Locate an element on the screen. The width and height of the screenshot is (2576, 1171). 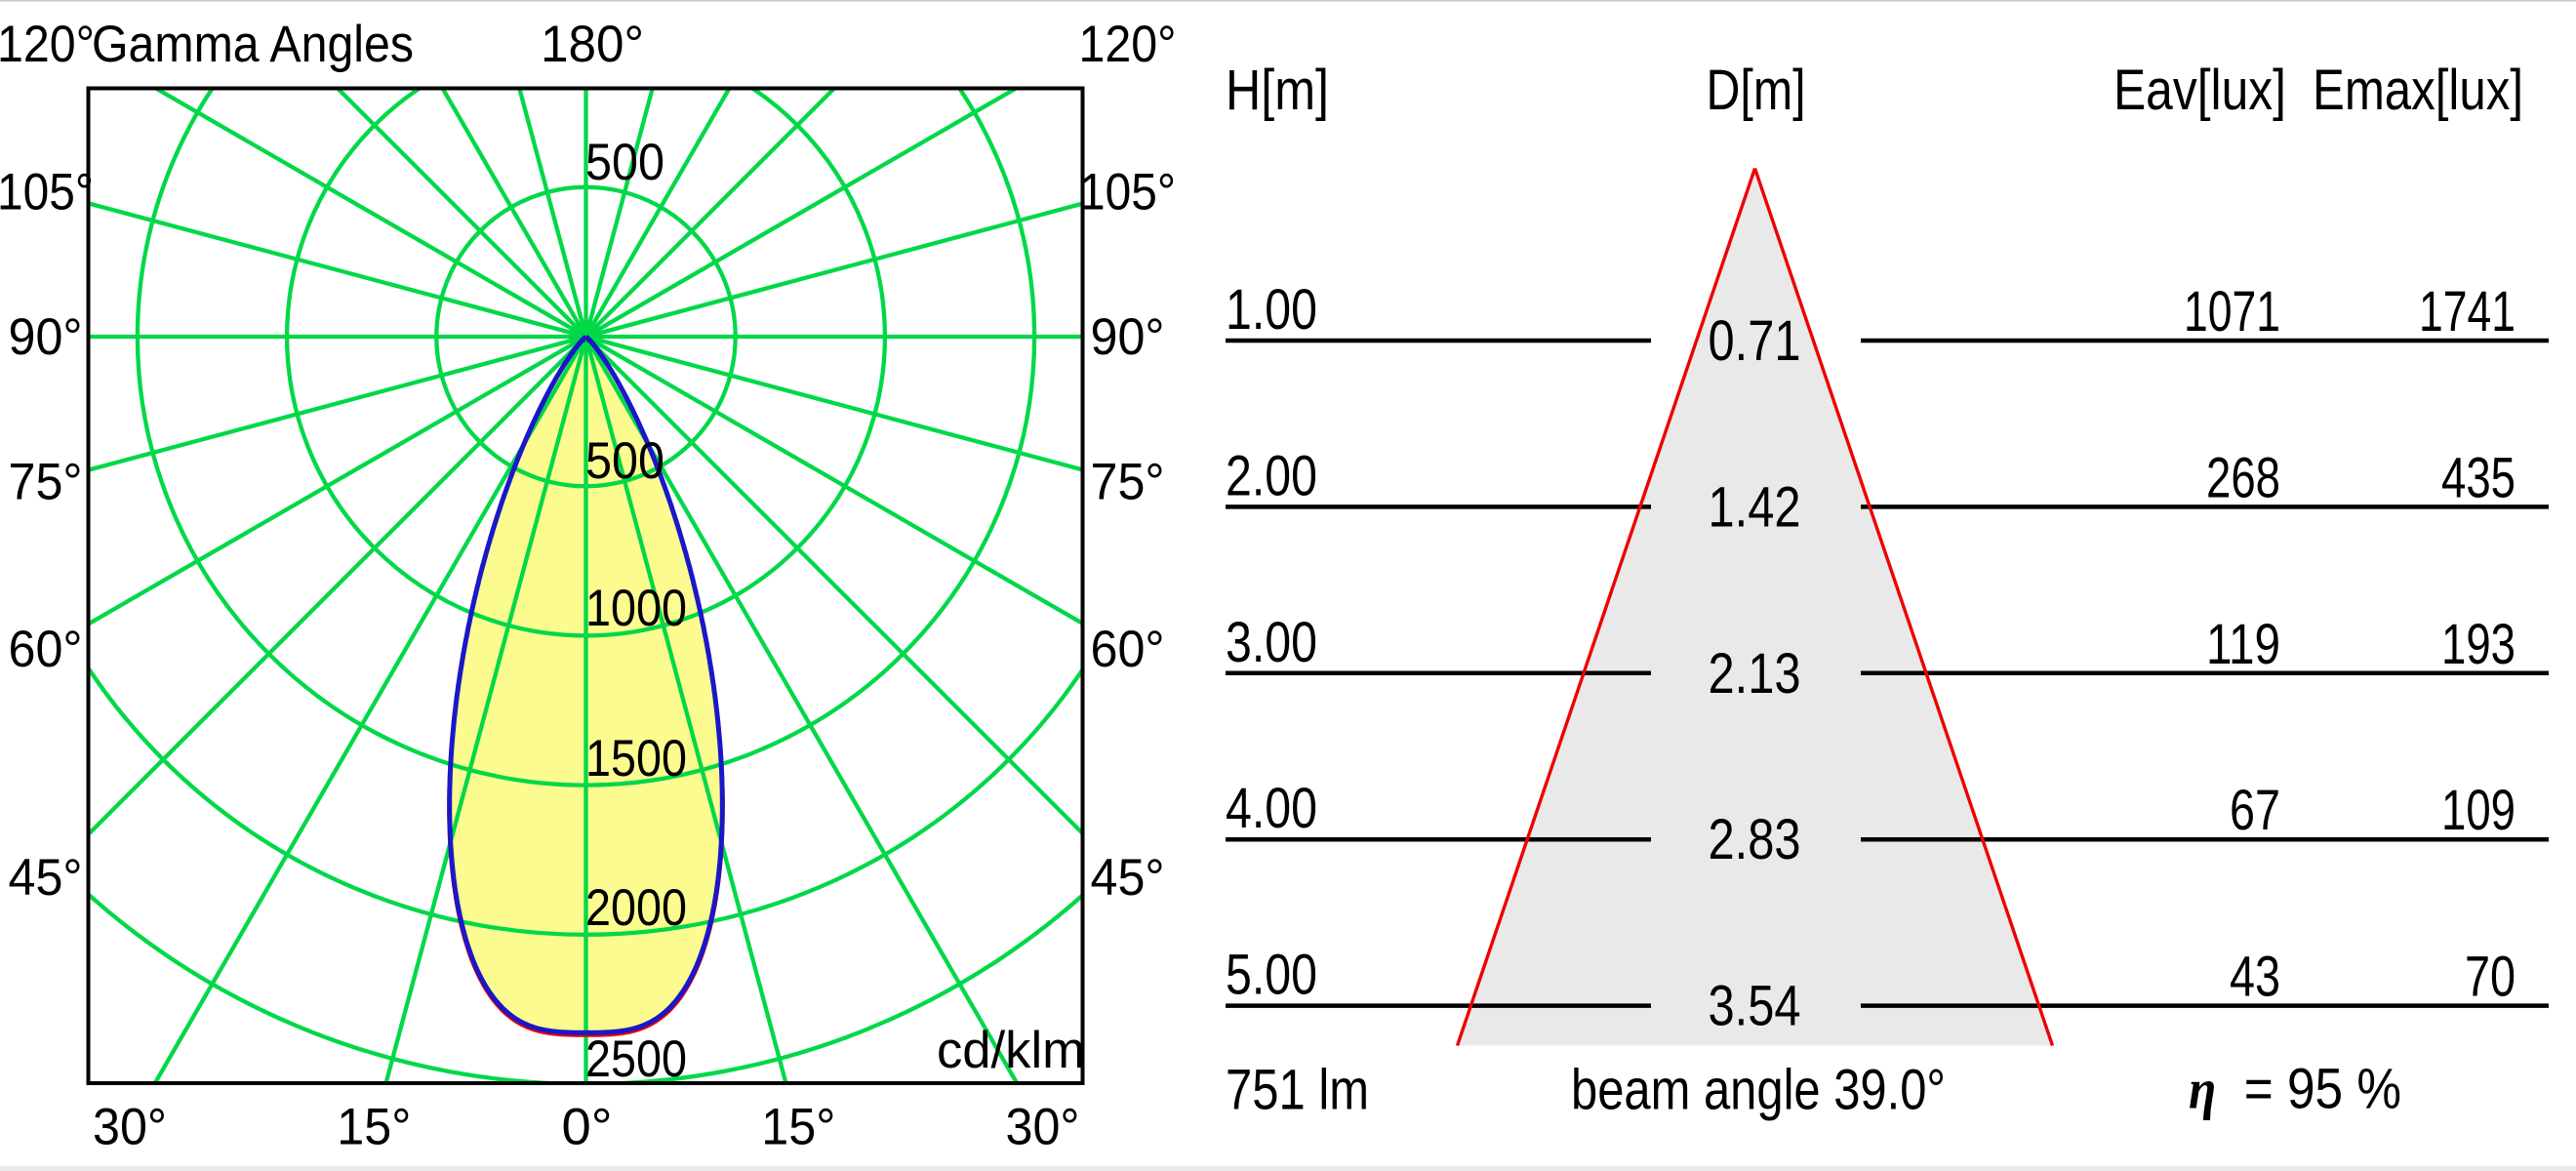
svg-text: 1.00 is located at coordinates (1271, 310).